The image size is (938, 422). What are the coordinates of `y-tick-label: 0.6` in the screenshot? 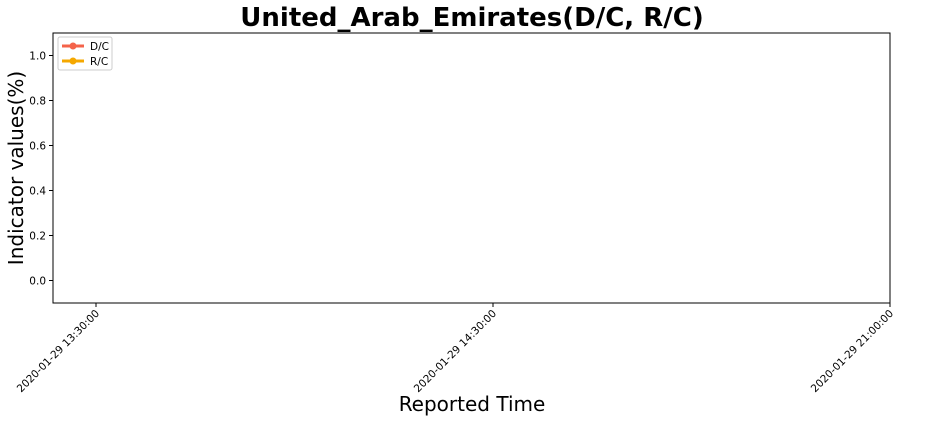 It's located at (37, 147).